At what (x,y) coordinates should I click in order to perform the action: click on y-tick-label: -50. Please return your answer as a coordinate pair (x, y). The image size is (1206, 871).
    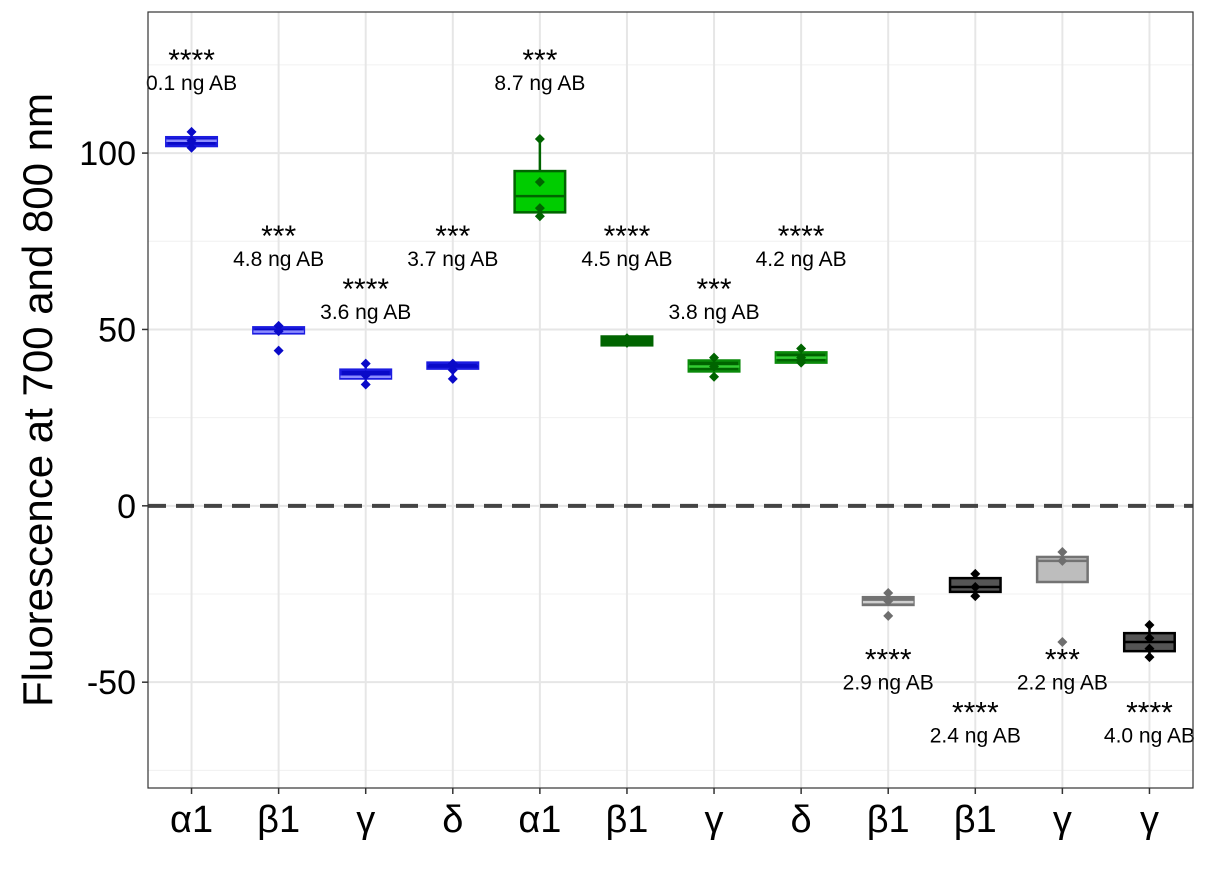
    Looking at the image, I should click on (111, 683).